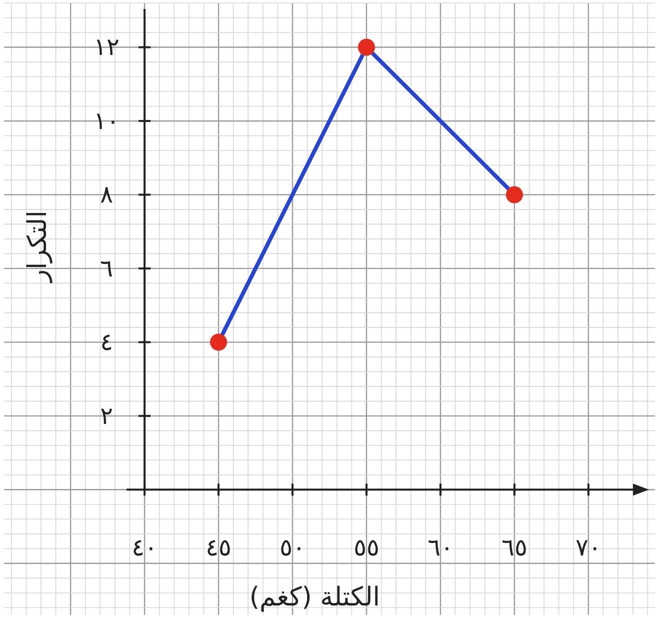 The height and width of the screenshot is (620, 659). Describe the element at coordinates (441, 548) in the screenshot. I see `x-tick-label: ٦٠` at that location.